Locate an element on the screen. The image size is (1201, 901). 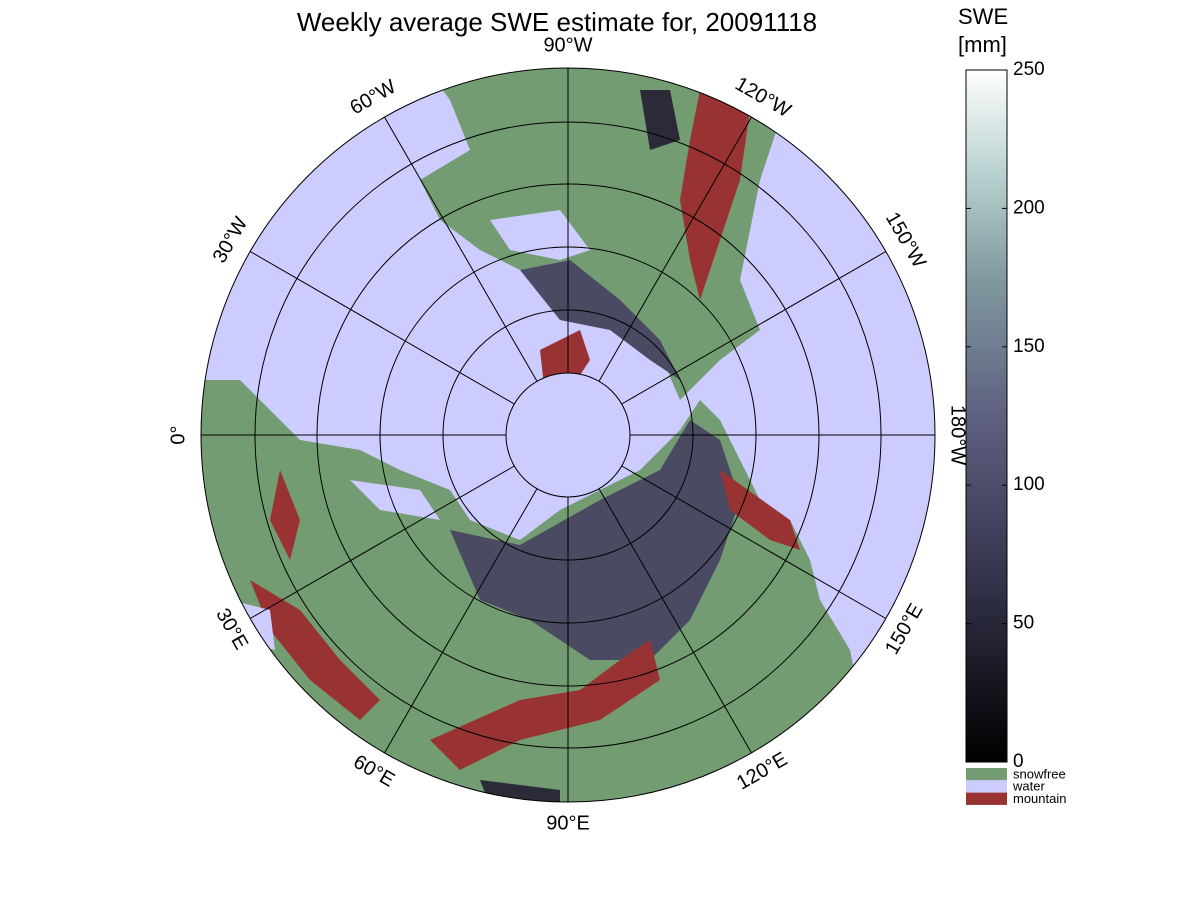
colorbar-tick-label: 200 is located at coordinates (1029, 207).